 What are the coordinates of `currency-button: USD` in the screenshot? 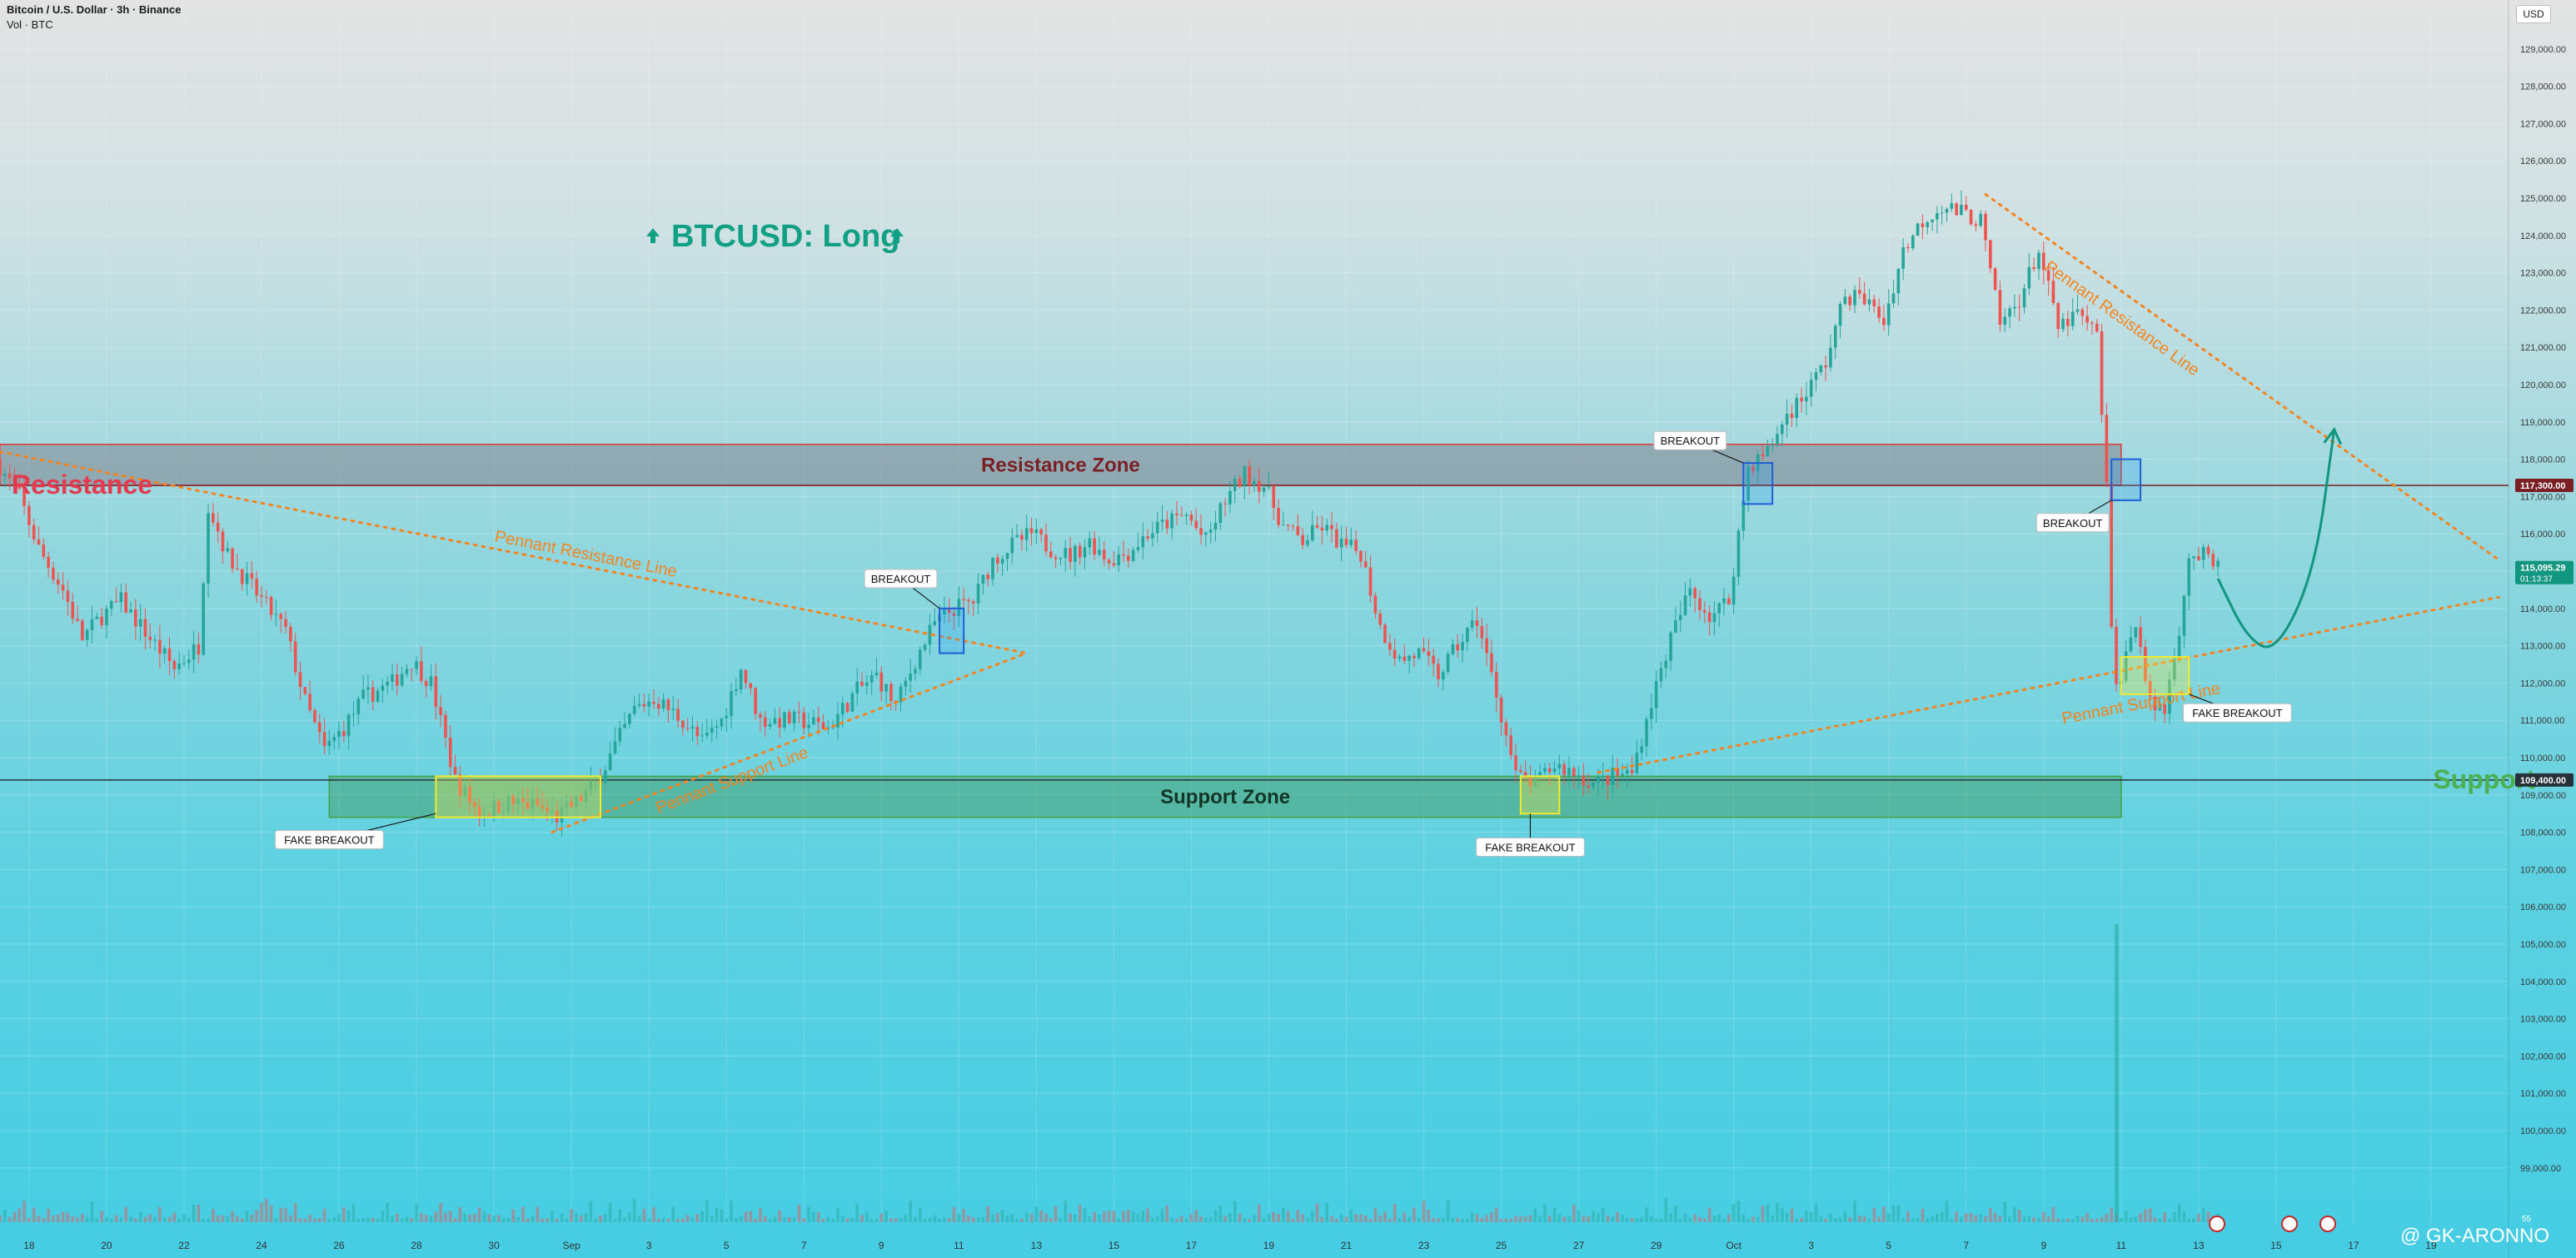 It's located at (2533, 14).